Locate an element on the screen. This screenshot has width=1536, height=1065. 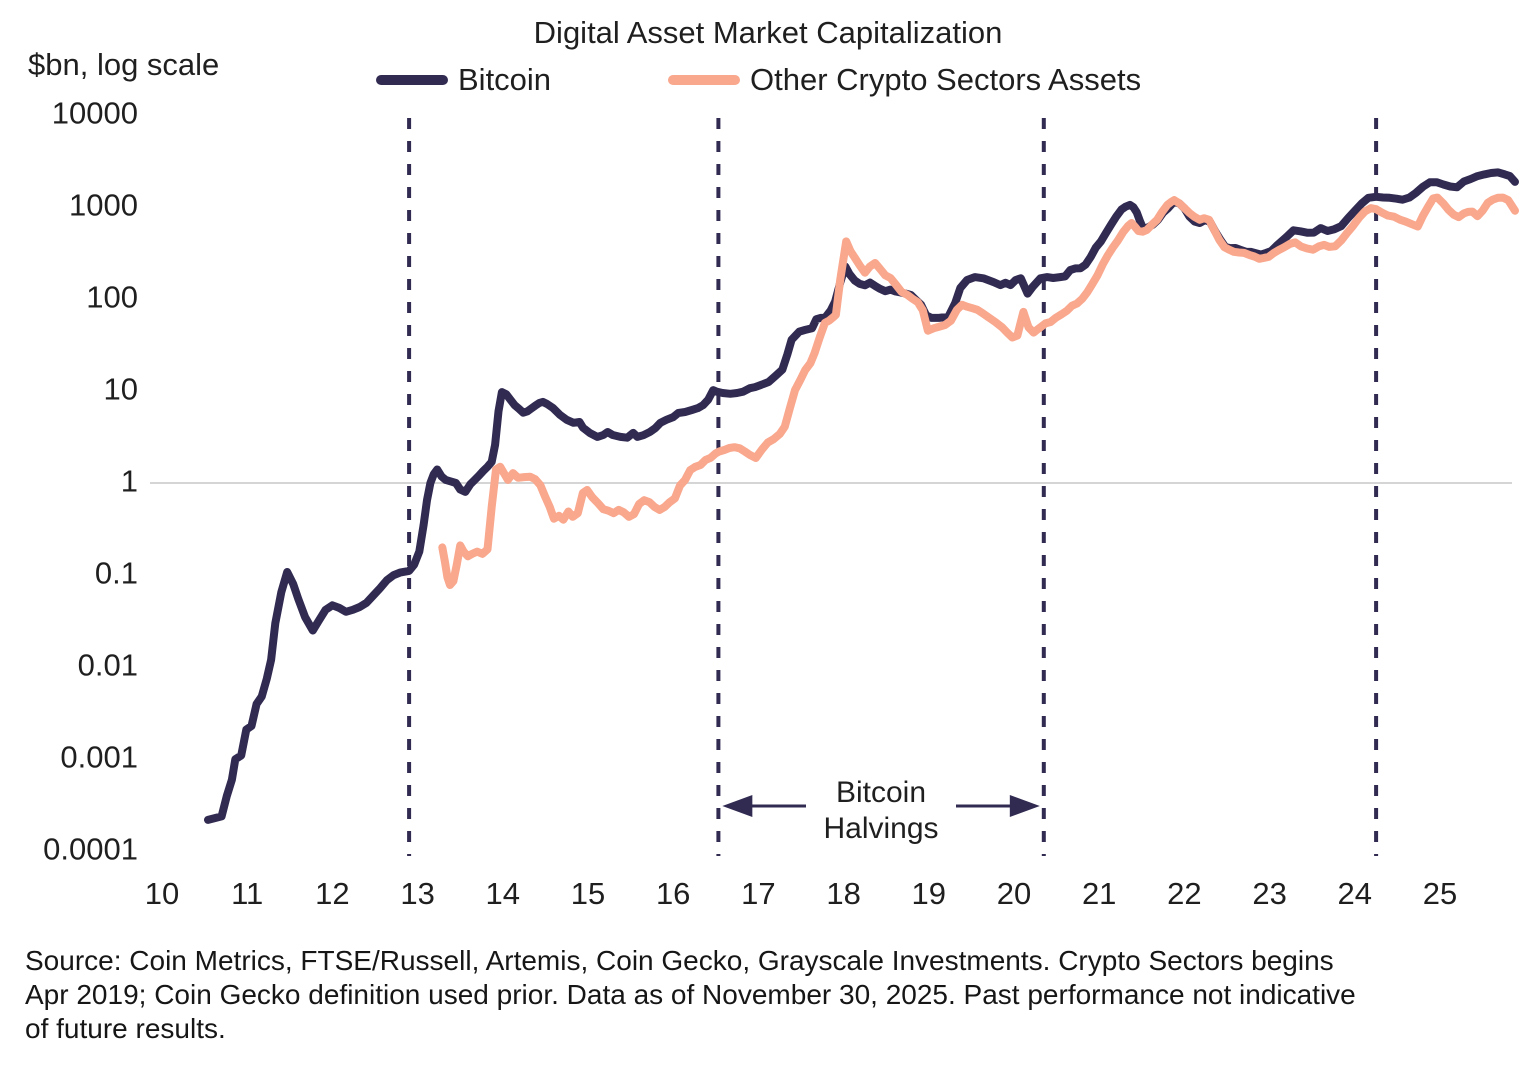
x-tick-16: 16 is located at coordinates (673, 893).